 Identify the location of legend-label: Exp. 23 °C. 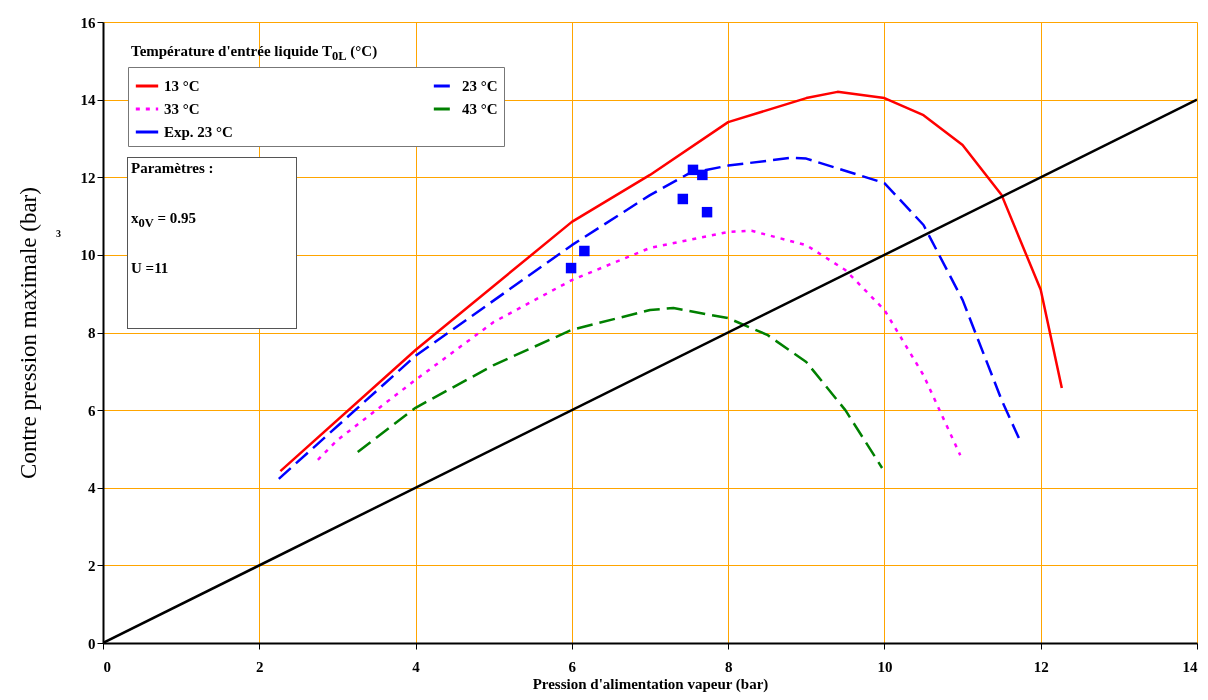
(198, 132).